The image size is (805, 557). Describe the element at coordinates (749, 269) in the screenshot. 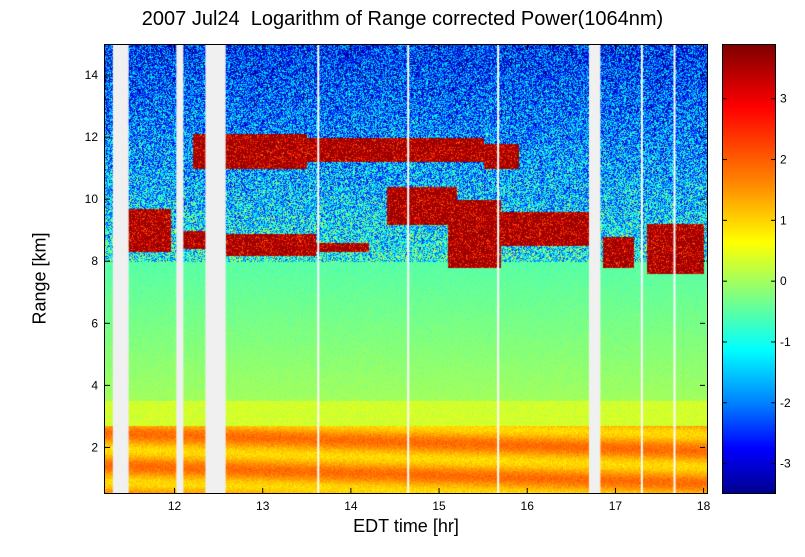

I see `colorbar` at that location.